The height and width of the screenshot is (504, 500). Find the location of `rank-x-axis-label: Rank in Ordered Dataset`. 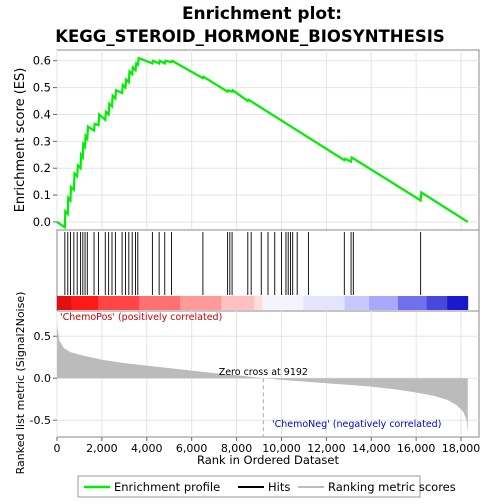

rank-x-axis-label: Rank in Ordered Dataset is located at coordinates (268, 460).